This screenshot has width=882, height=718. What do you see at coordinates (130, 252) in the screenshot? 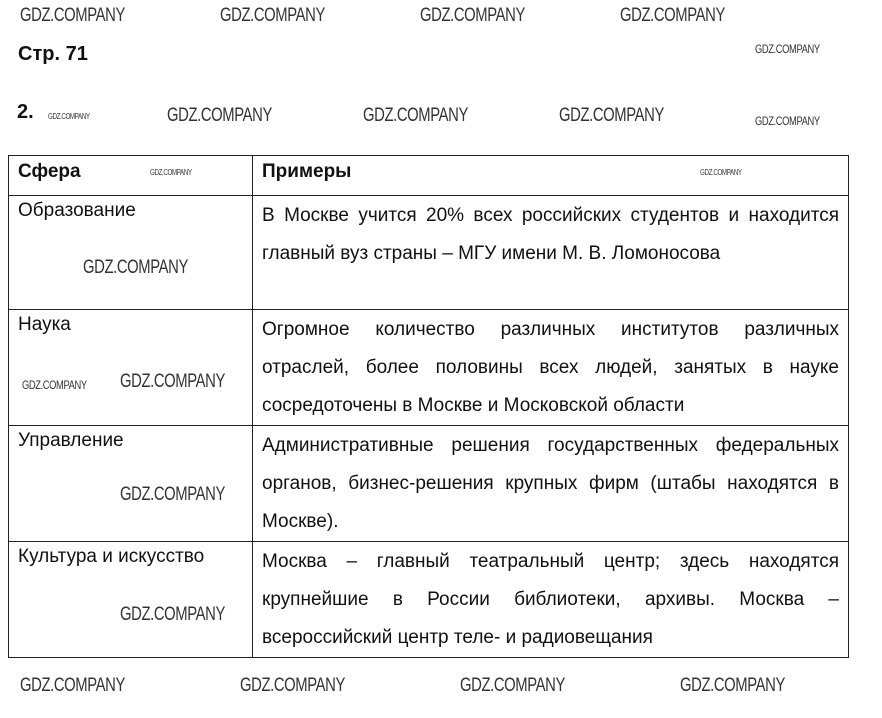
I see `sphere-cell: Образование` at bounding box center [130, 252].